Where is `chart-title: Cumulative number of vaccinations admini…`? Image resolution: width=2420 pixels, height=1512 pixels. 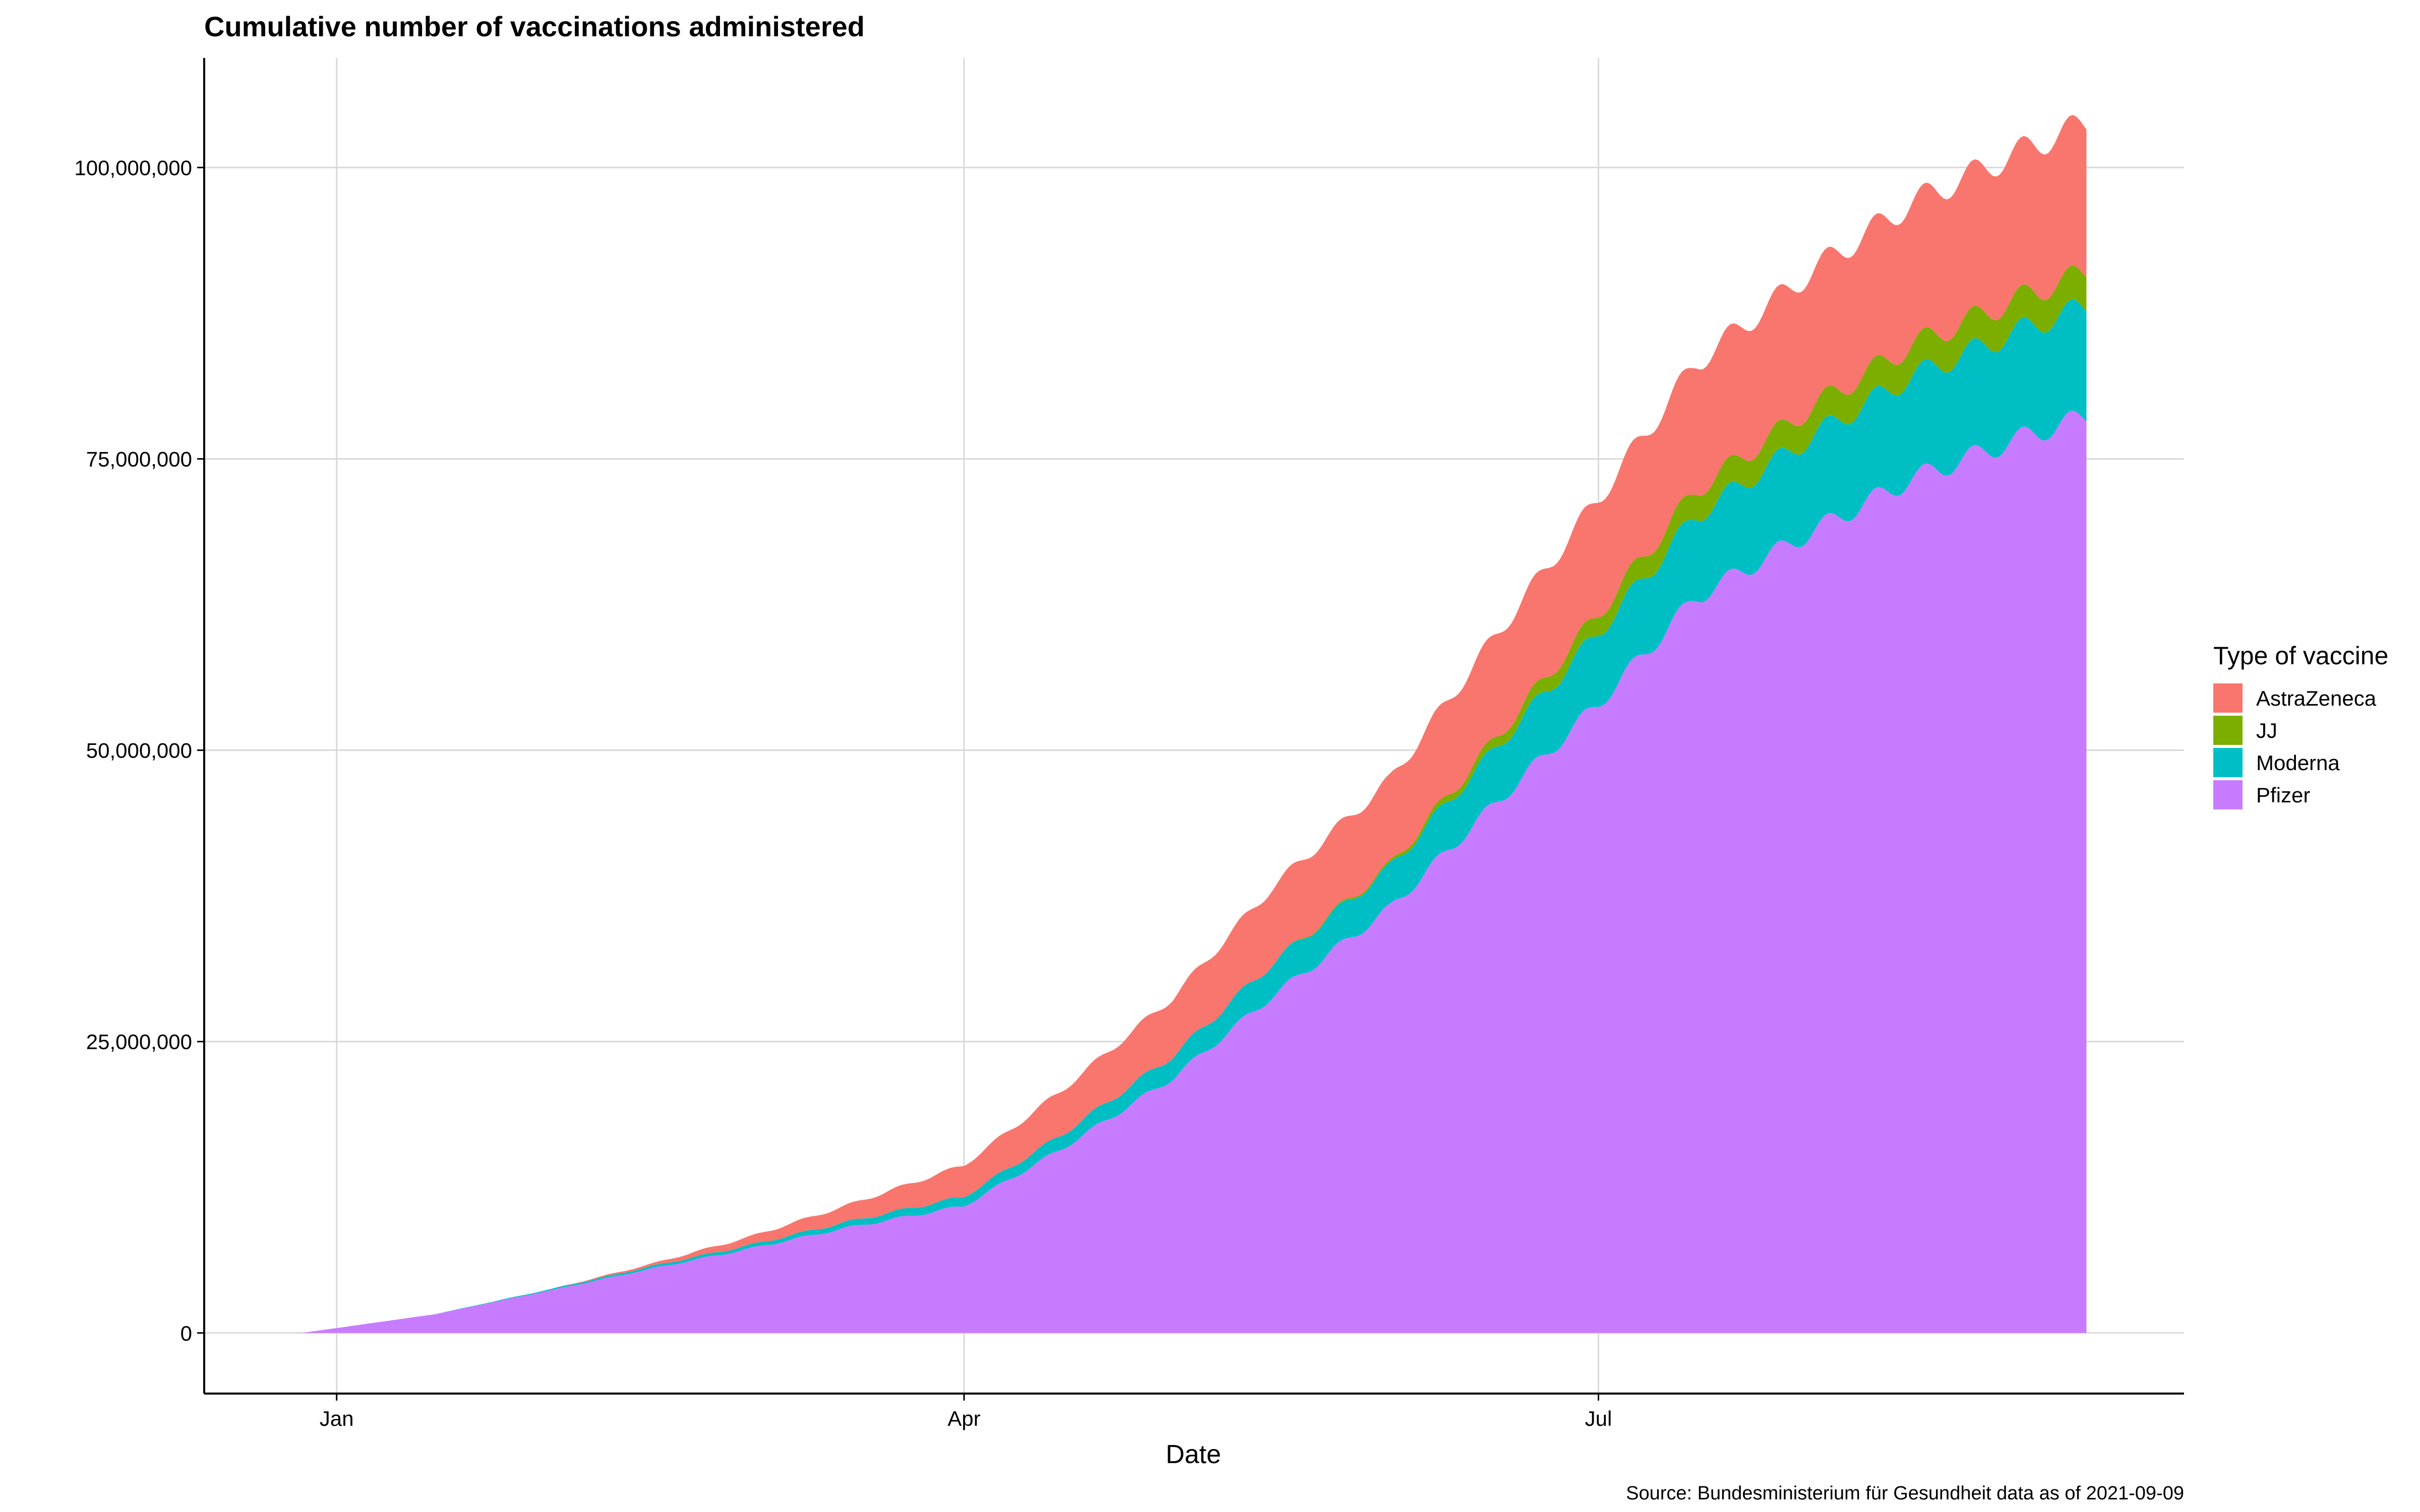 chart-title: Cumulative number of vaccinations admini… is located at coordinates (534, 27).